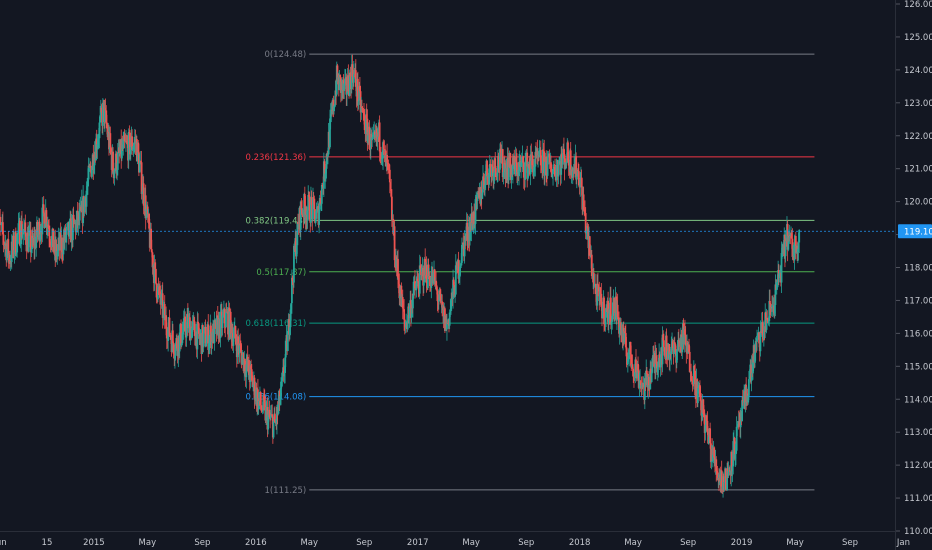 This screenshot has height=550, width=932. Describe the element at coordinates (276, 158) in the screenshot. I see `fib-level-label: 0.236(121.36)` at that location.